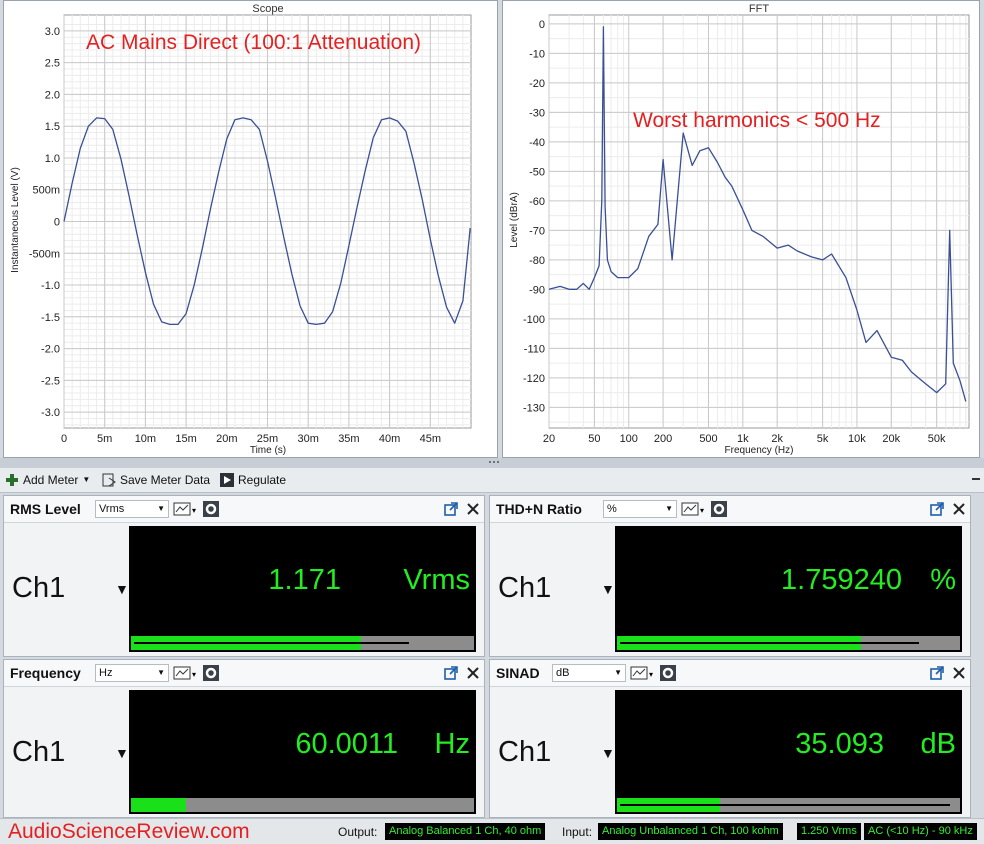 The height and width of the screenshot is (844, 984). What do you see at coordinates (132, 509) in the screenshot?
I see `unit-select: Vrms ▼` at bounding box center [132, 509].